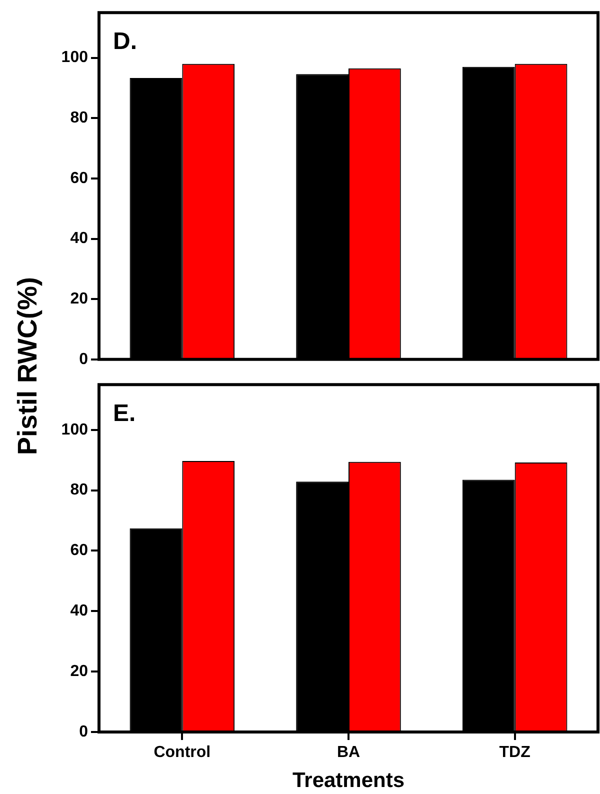  What do you see at coordinates (182, 753) in the screenshot?
I see `x-tick-label: Control` at bounding box center [182, 753].